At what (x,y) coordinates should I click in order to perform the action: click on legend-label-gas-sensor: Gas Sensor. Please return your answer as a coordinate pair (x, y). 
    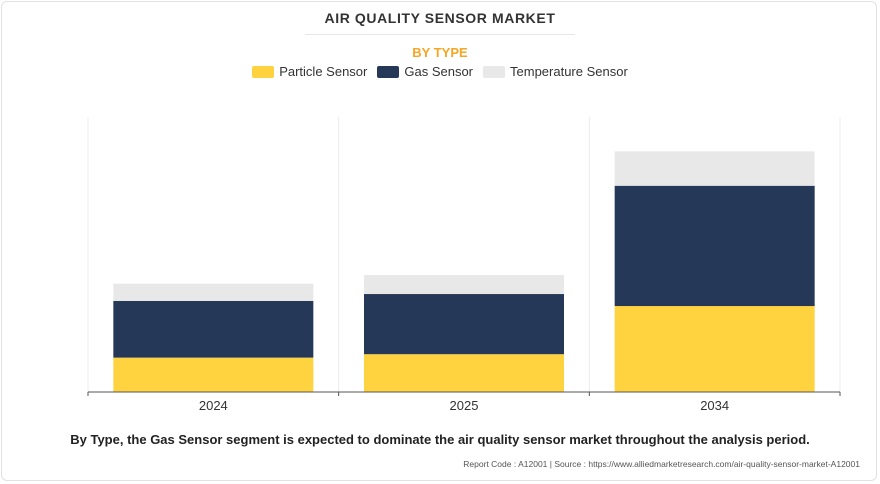
    Looking at the image, I should click on (439, 71).